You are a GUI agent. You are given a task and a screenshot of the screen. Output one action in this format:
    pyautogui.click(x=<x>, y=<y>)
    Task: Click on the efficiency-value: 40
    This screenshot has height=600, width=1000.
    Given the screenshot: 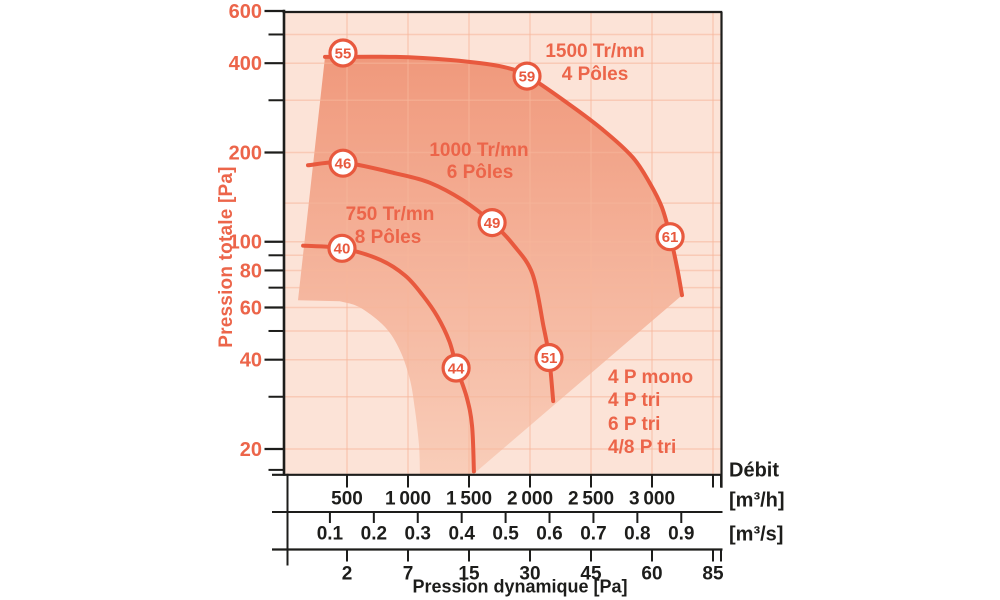 What is the action you would take?
    pyautogui.click(x=342, y=249)
    